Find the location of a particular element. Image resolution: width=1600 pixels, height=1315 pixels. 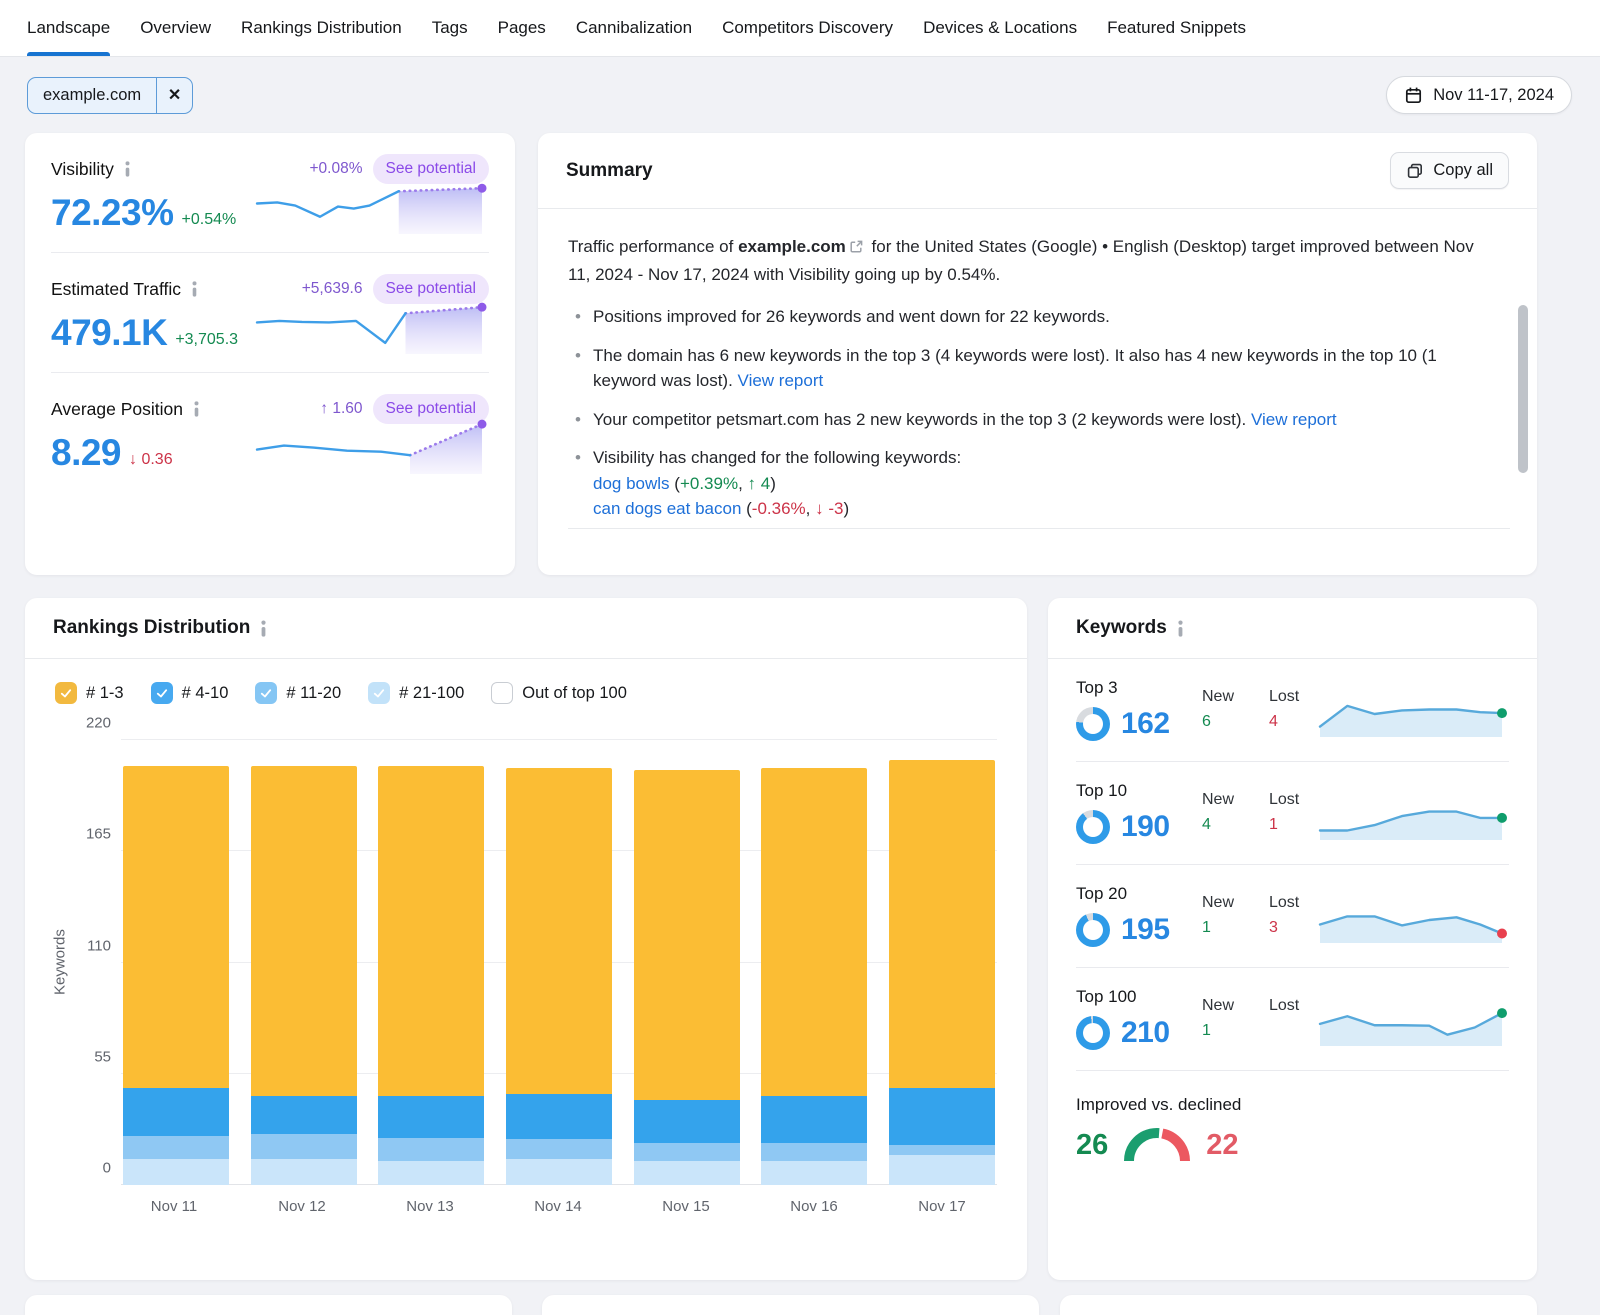

tab-rankings-distribution: Rankings Distribution is located at coordinates (321, 27).